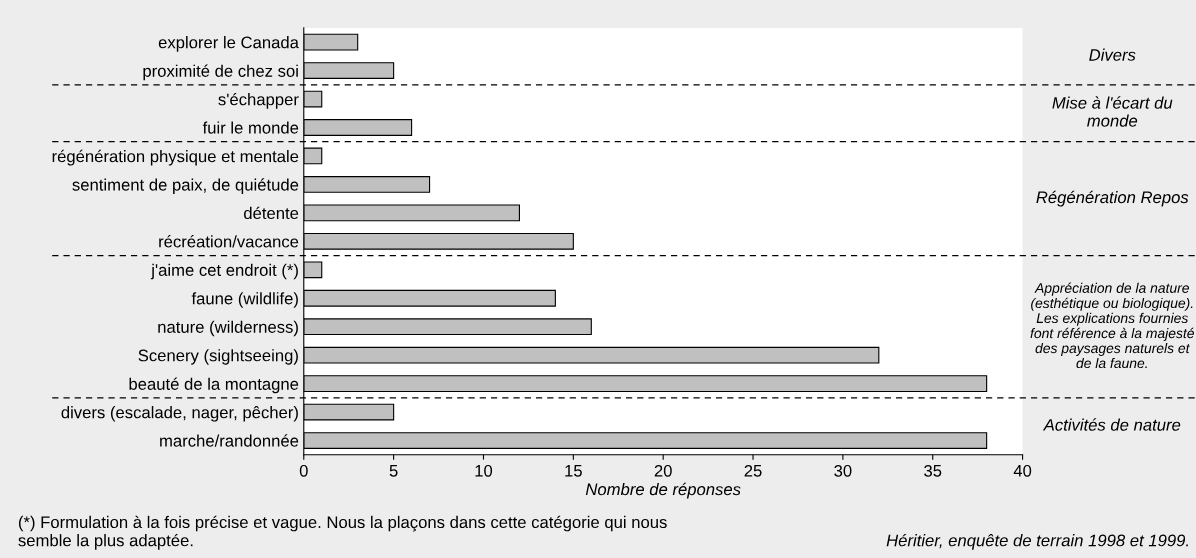  What do you see at coordinates (229, 440) in the screenshot?
I see `y-tick-label: marche/randonnée` at bounding box center [229, 440].